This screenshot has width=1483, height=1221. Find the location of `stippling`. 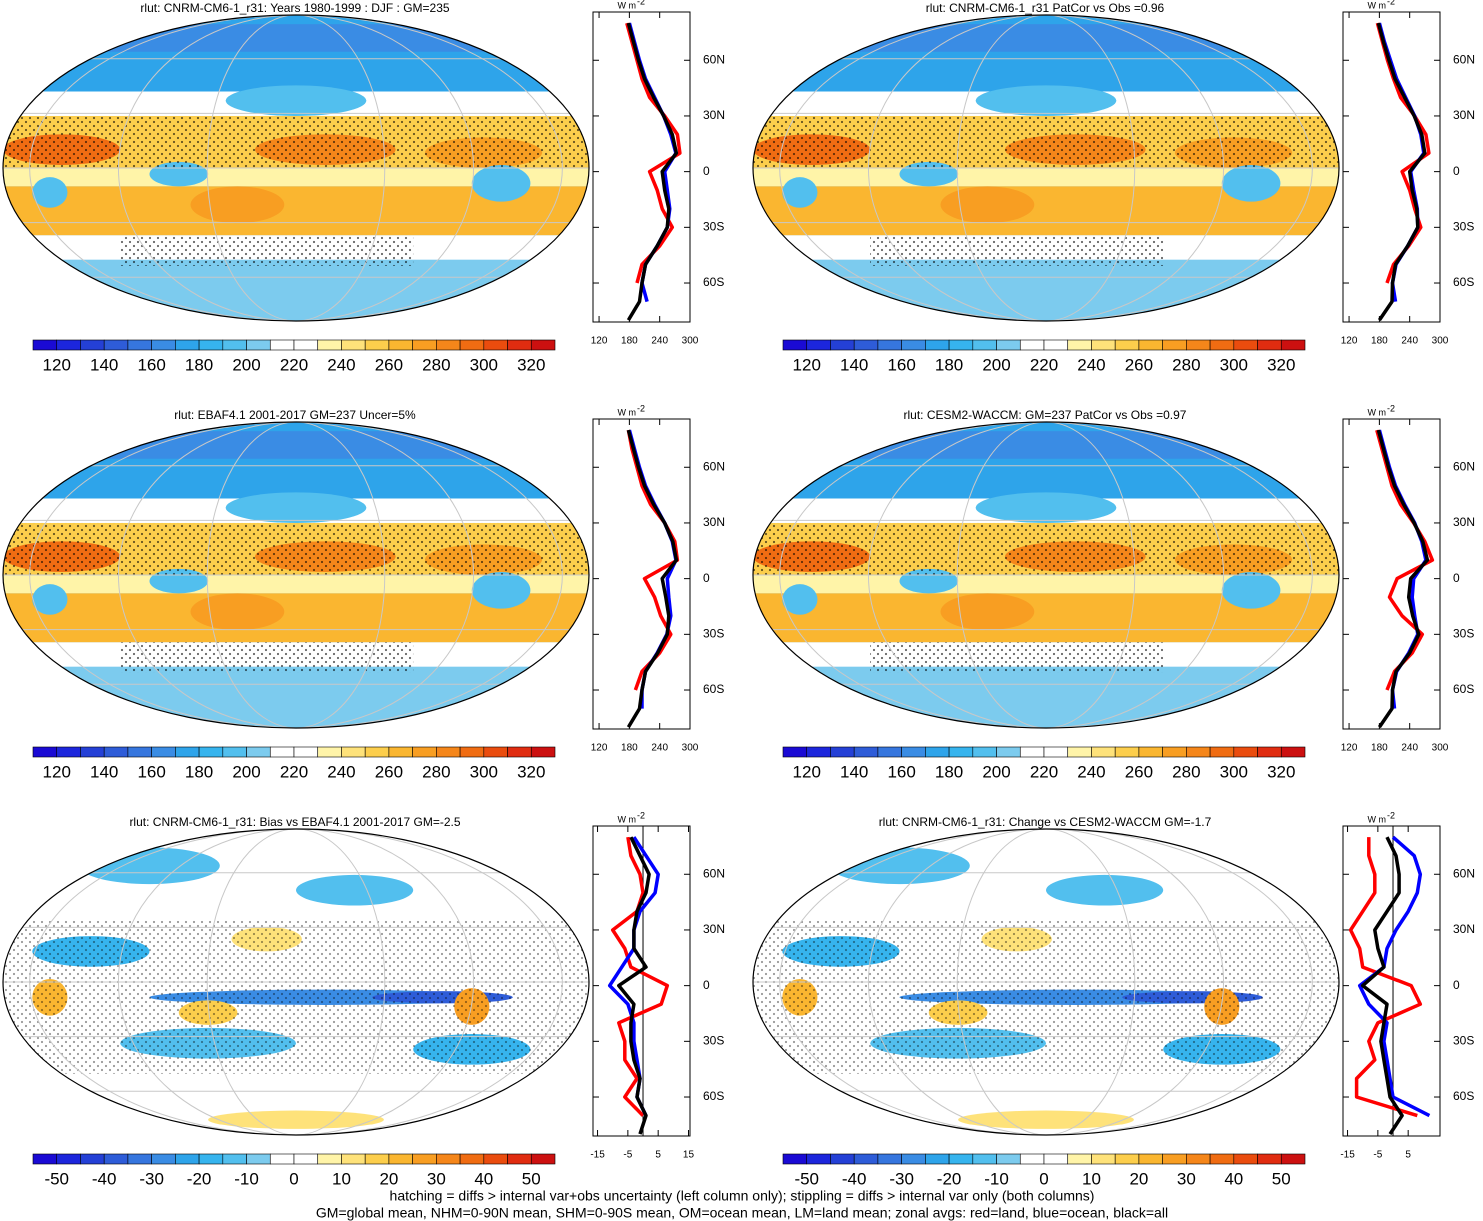

stippling is located at coordinates (1046, 548).